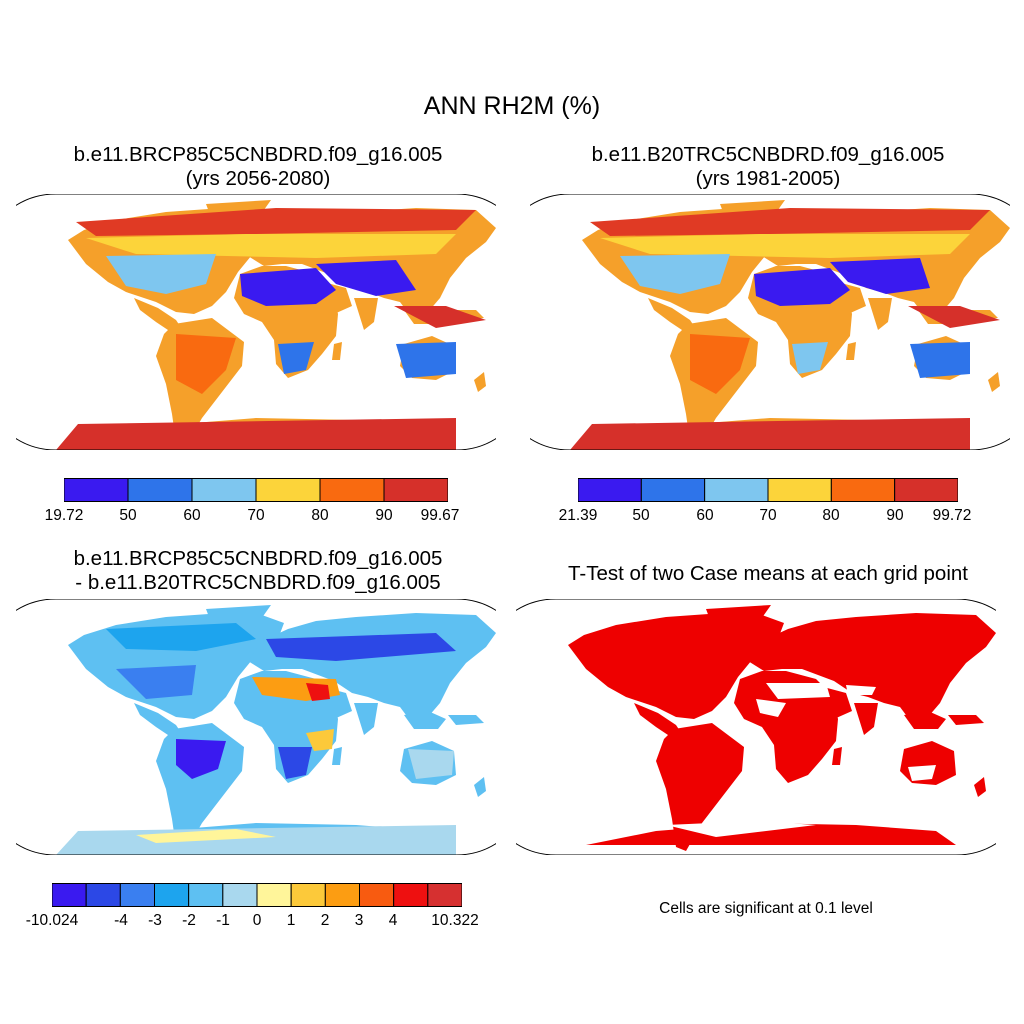  I want to click on panel-difference-colorbar, so click(257, 895).